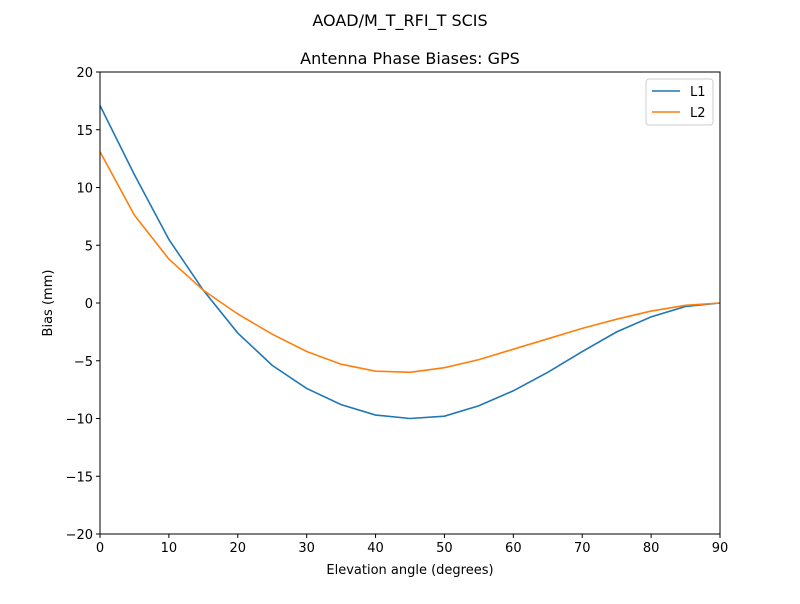 This screenshot has height=604, width=800. I want to click on x-tick-label: 0, so click(100, 548).